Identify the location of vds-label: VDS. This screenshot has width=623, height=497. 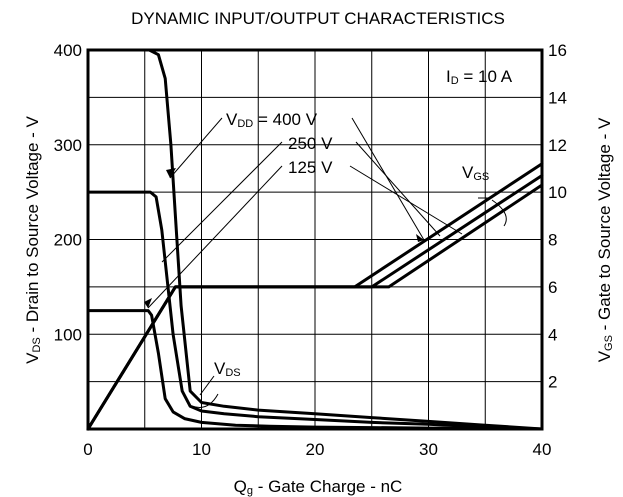
(227, 369).